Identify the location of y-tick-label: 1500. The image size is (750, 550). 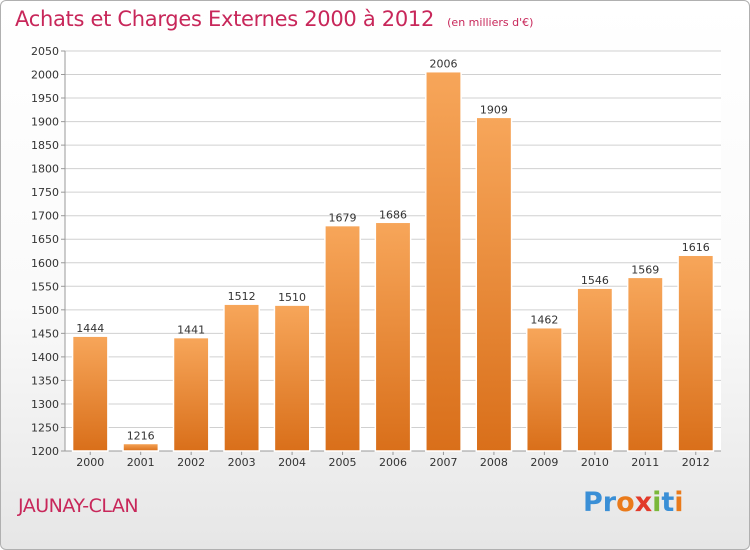
(45, 310).